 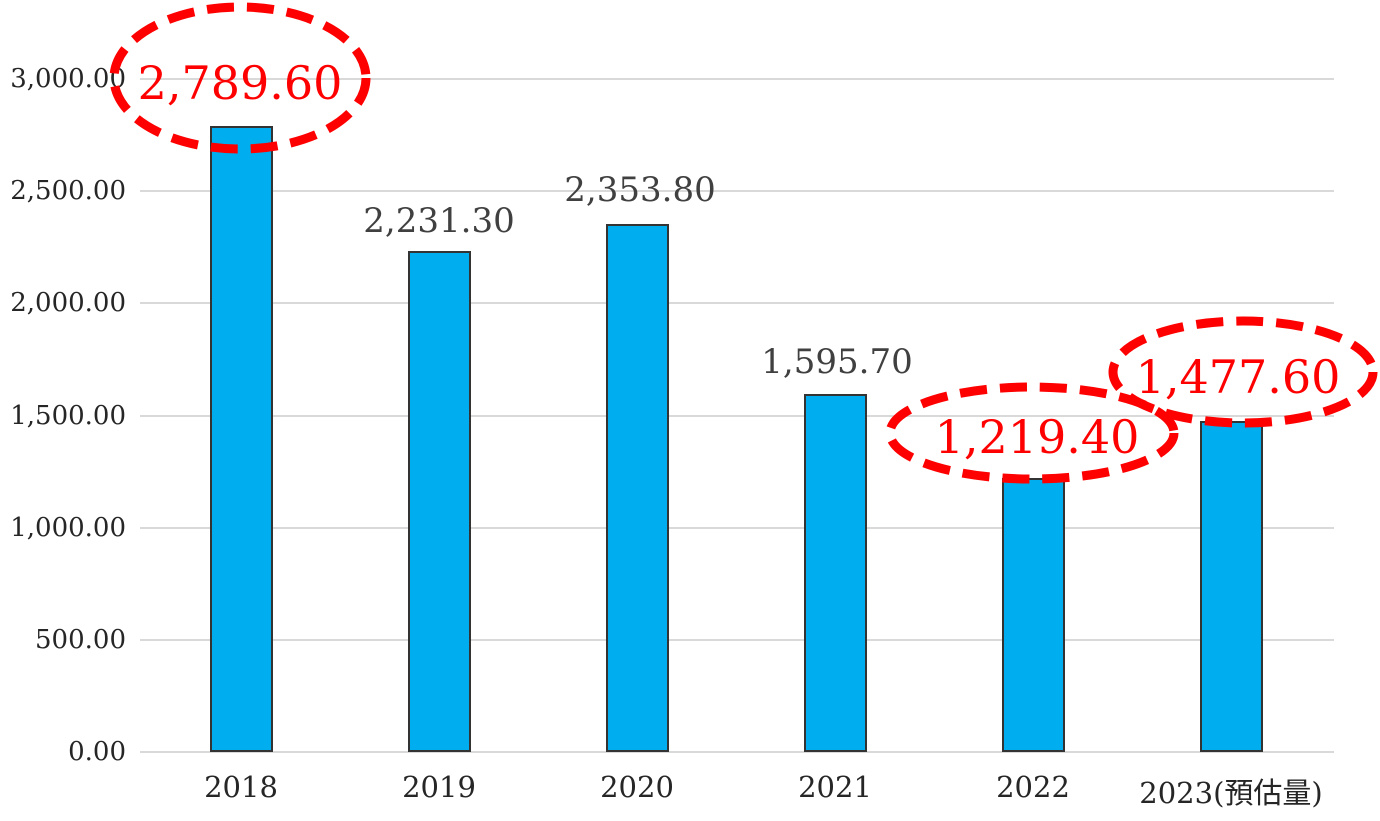 I want to click on bar-value-label-2020: 2,353.80, so click(x=640, y=190).